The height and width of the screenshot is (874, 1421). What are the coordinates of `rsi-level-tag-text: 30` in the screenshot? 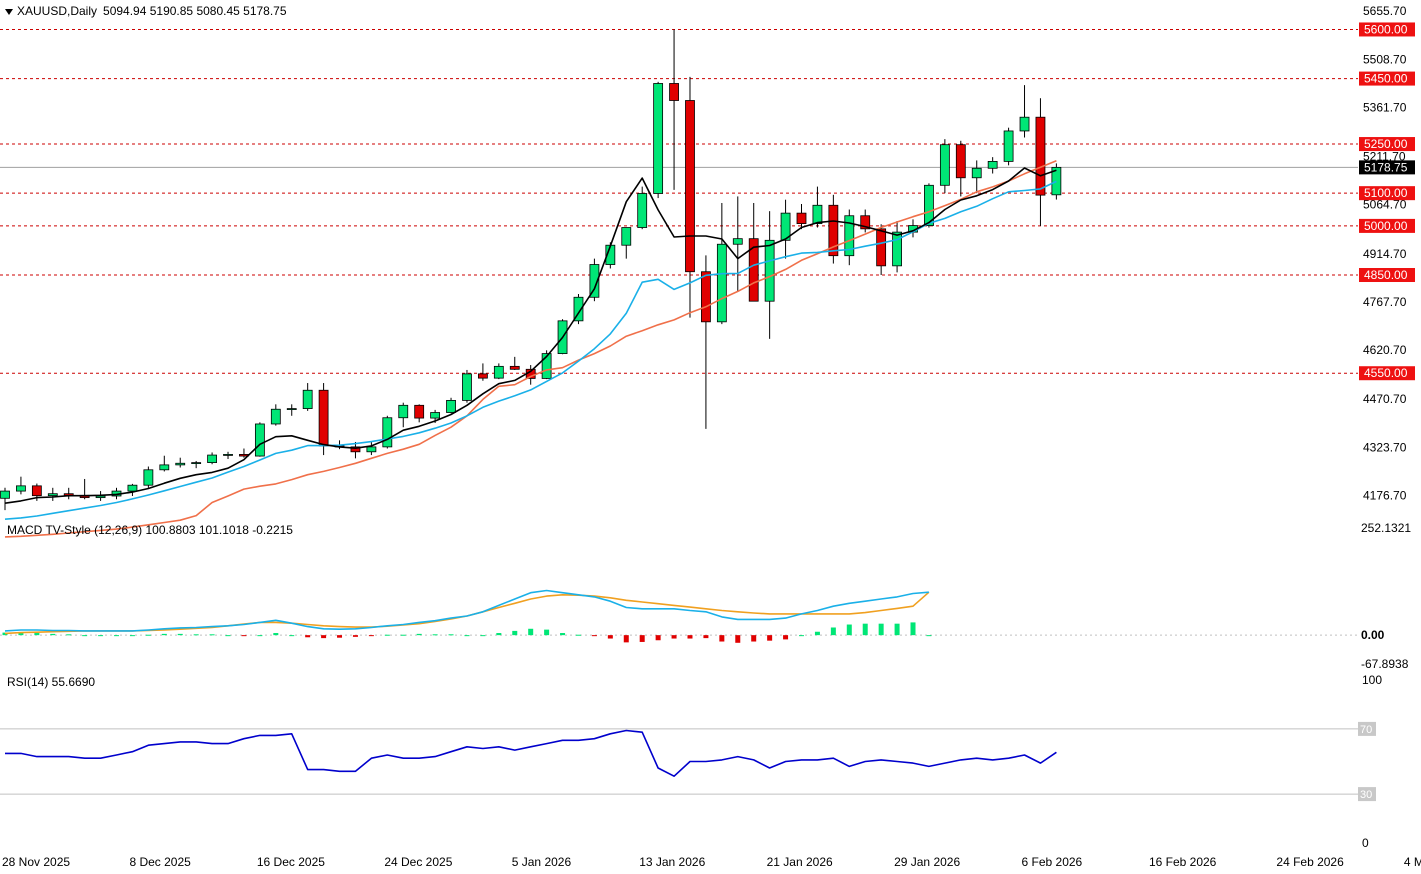 It's located at (1366, 795).